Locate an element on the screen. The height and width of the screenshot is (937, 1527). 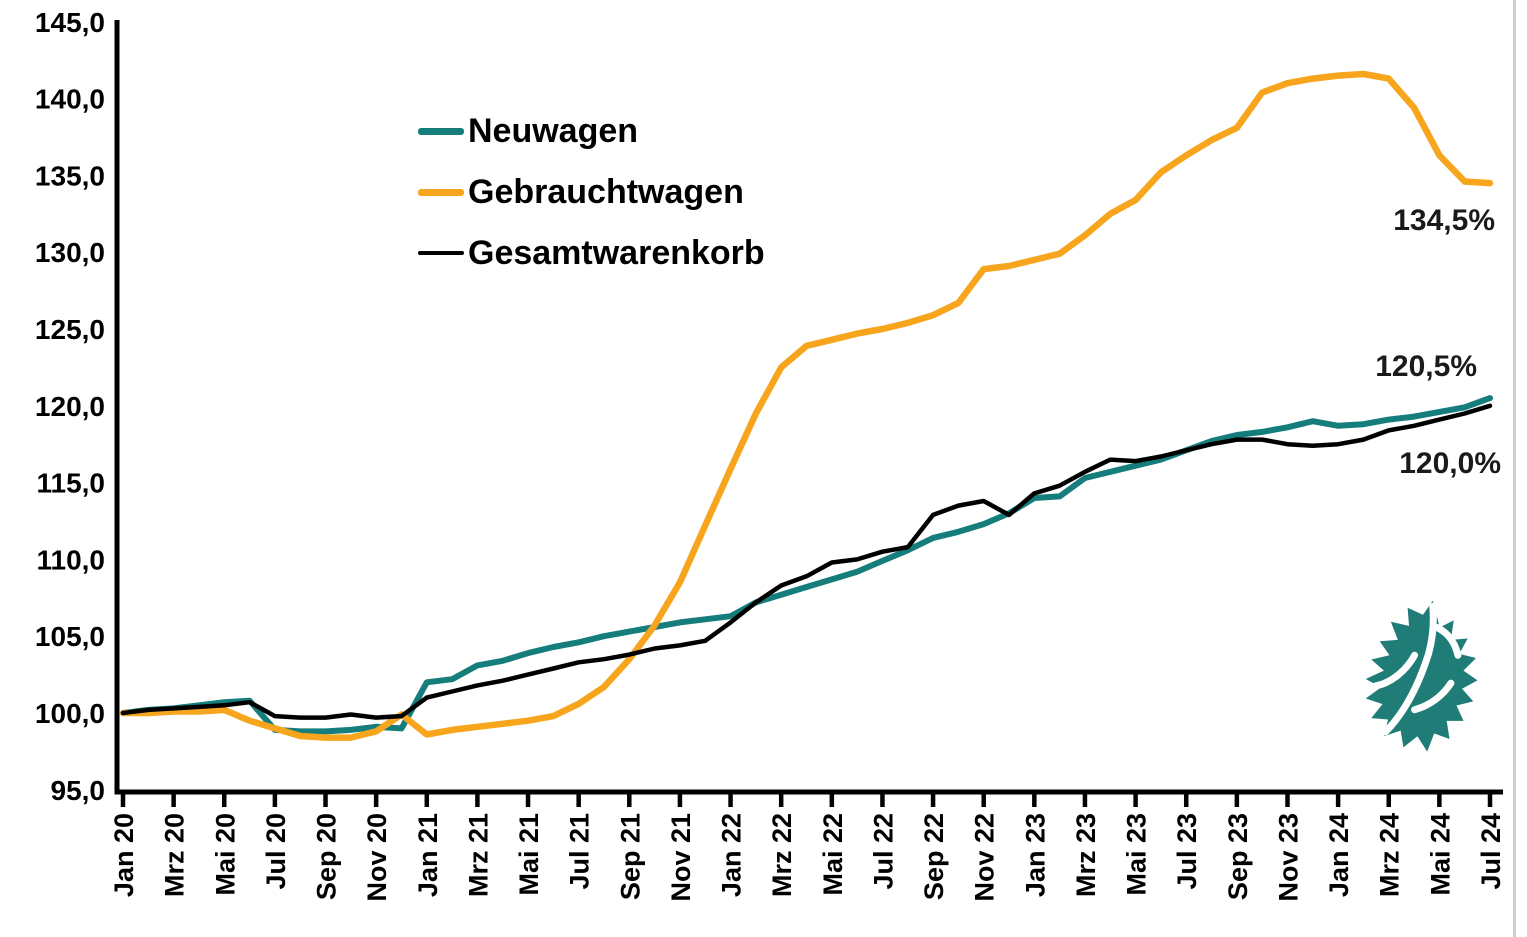
y-axis-tick-label: 105,0 is located at coordinates (70, 636).